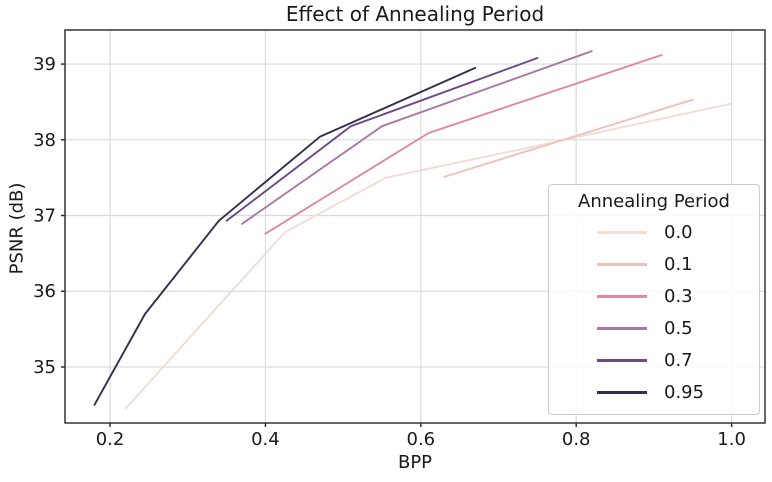 This screenshot has width=772, height=482. I want to click on y-tick-label: 37, so click(44, 216).